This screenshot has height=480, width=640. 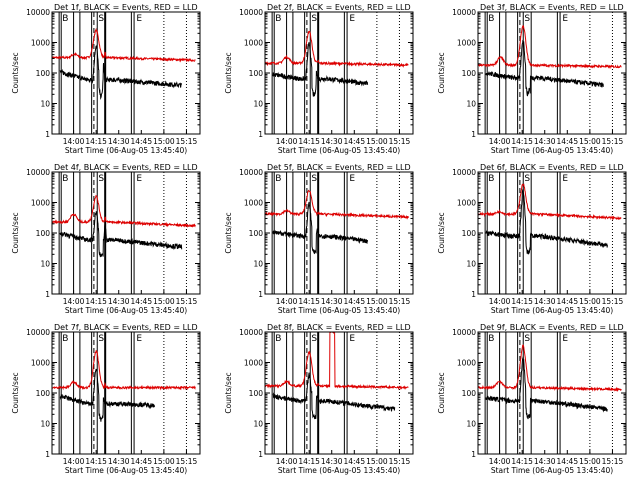 What do you see at coordinates (126, 167) in the screenshot?
I see `panel-title: Det 4f, BLACK = Events, RED = LLD` at bounding box center [126, 167].